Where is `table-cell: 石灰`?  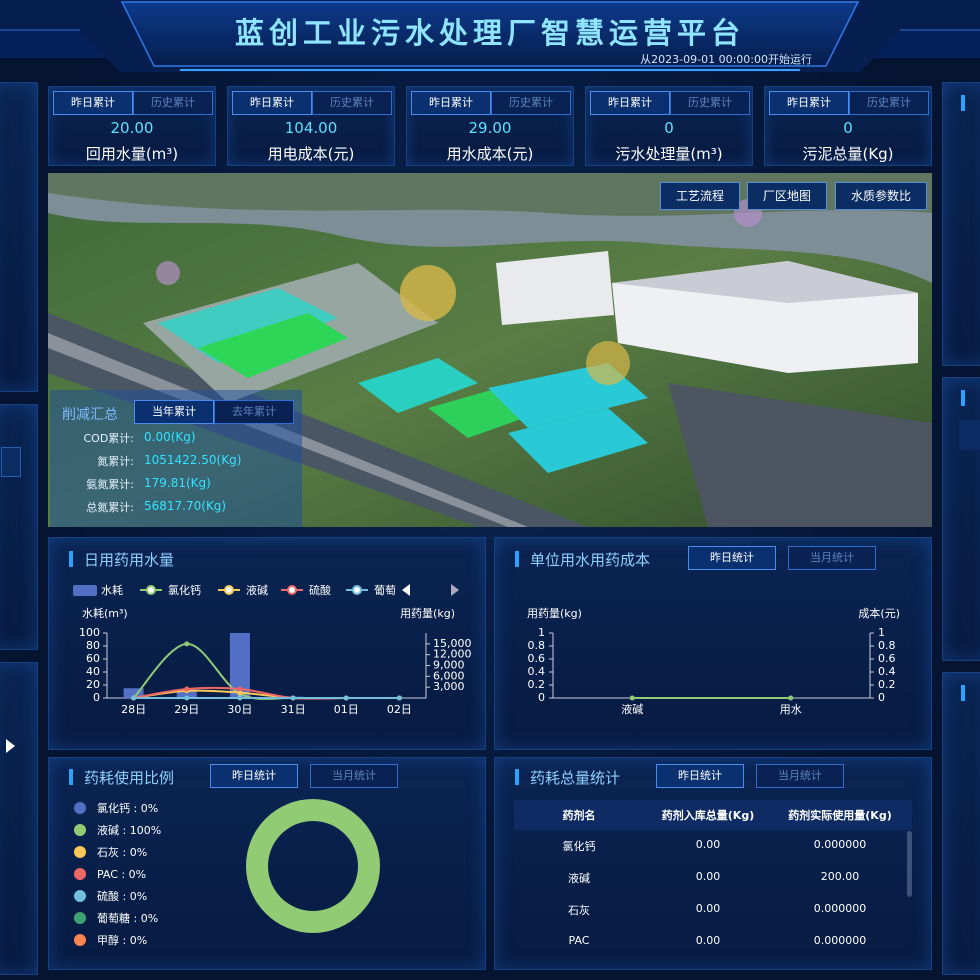
table-cell: 石灰 is located at coordinates (579, 910).